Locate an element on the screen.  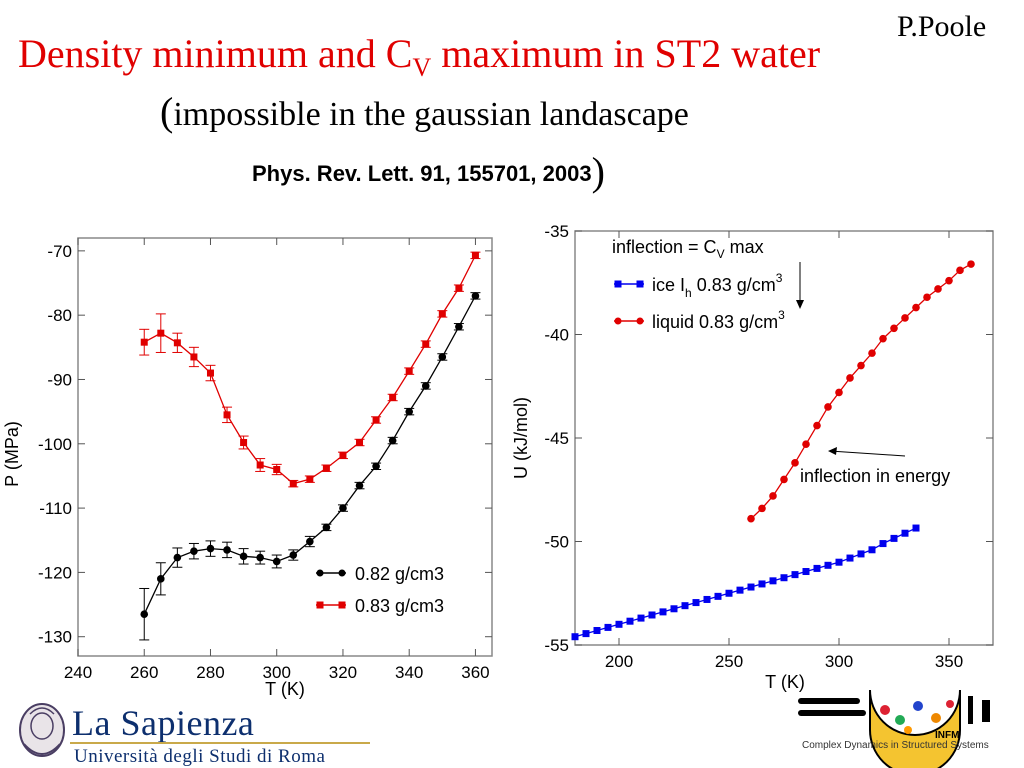
subtitle-text: impossible in the gaussian landascape is located at coordinates (431, 114).